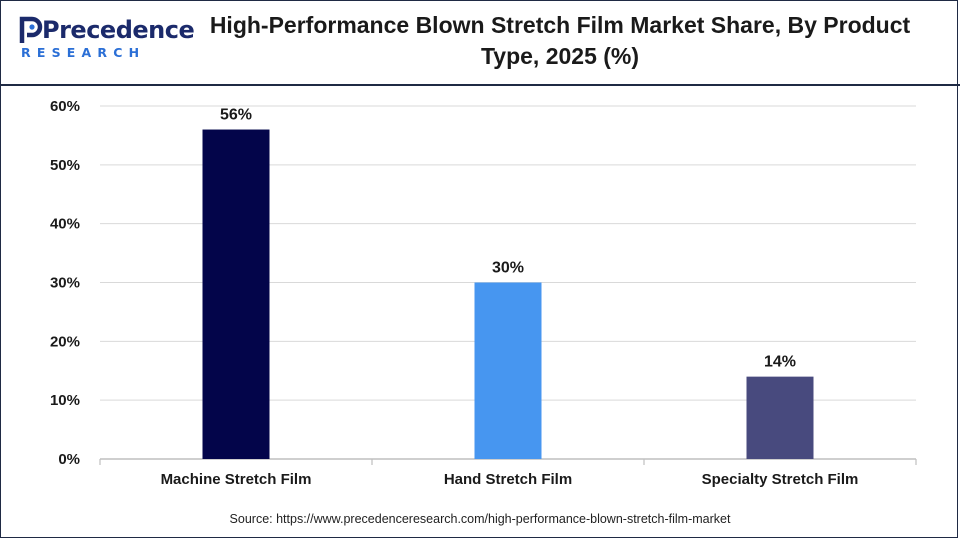  Describe the element at coordinates (508, 479) in the screenshot. I see `x-tick-label: Hand Stretch Film` at that location.